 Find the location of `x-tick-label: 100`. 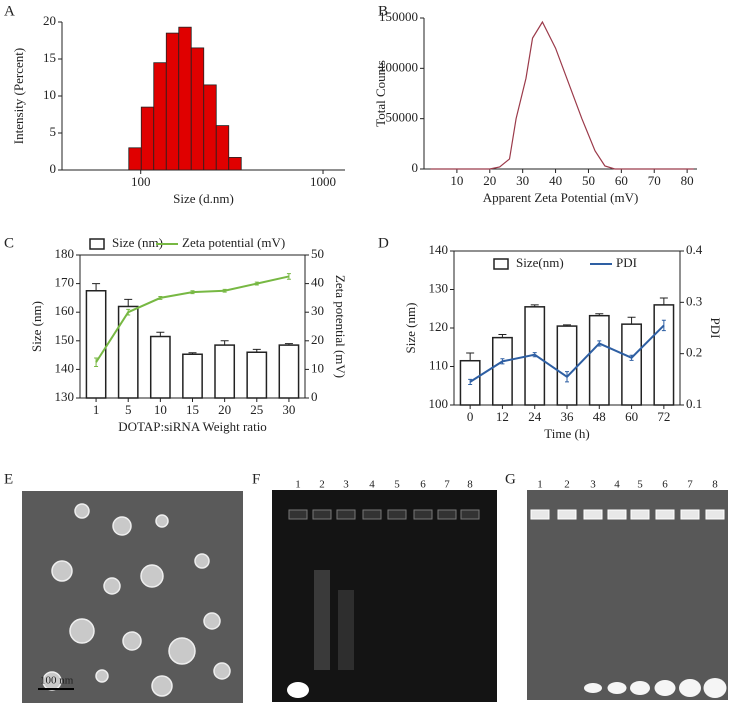

x-tick-label: 100 is located at coordinates (141, 181).